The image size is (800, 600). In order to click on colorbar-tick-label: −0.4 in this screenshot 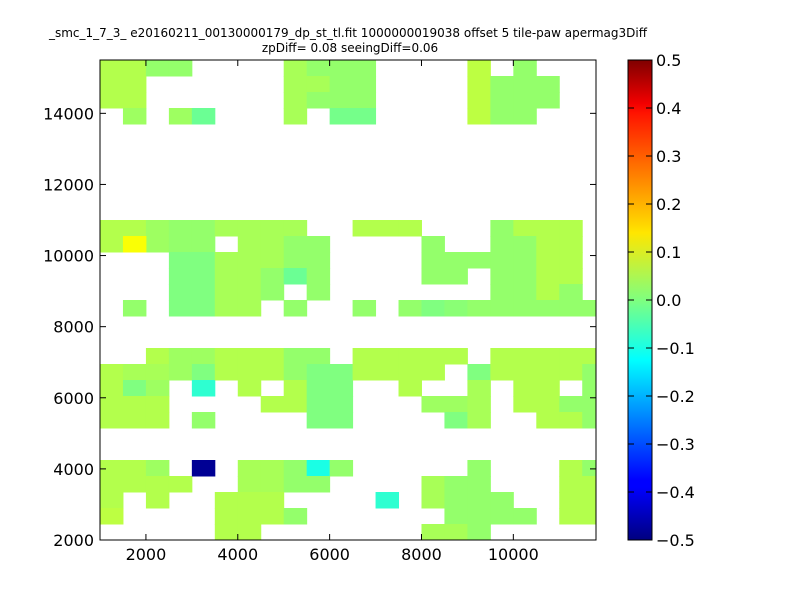, I will do `click(675, 492)`.